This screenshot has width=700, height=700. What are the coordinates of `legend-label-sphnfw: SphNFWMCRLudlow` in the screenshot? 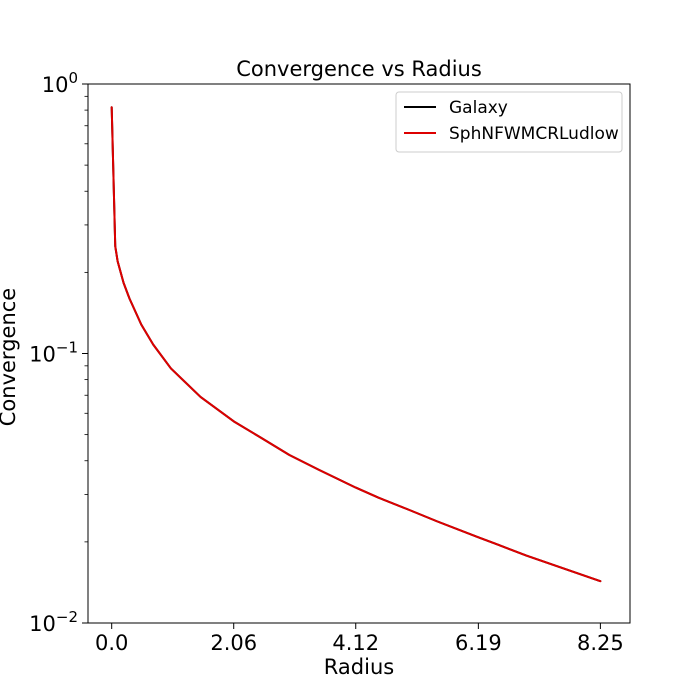 It's located at (534, 134).